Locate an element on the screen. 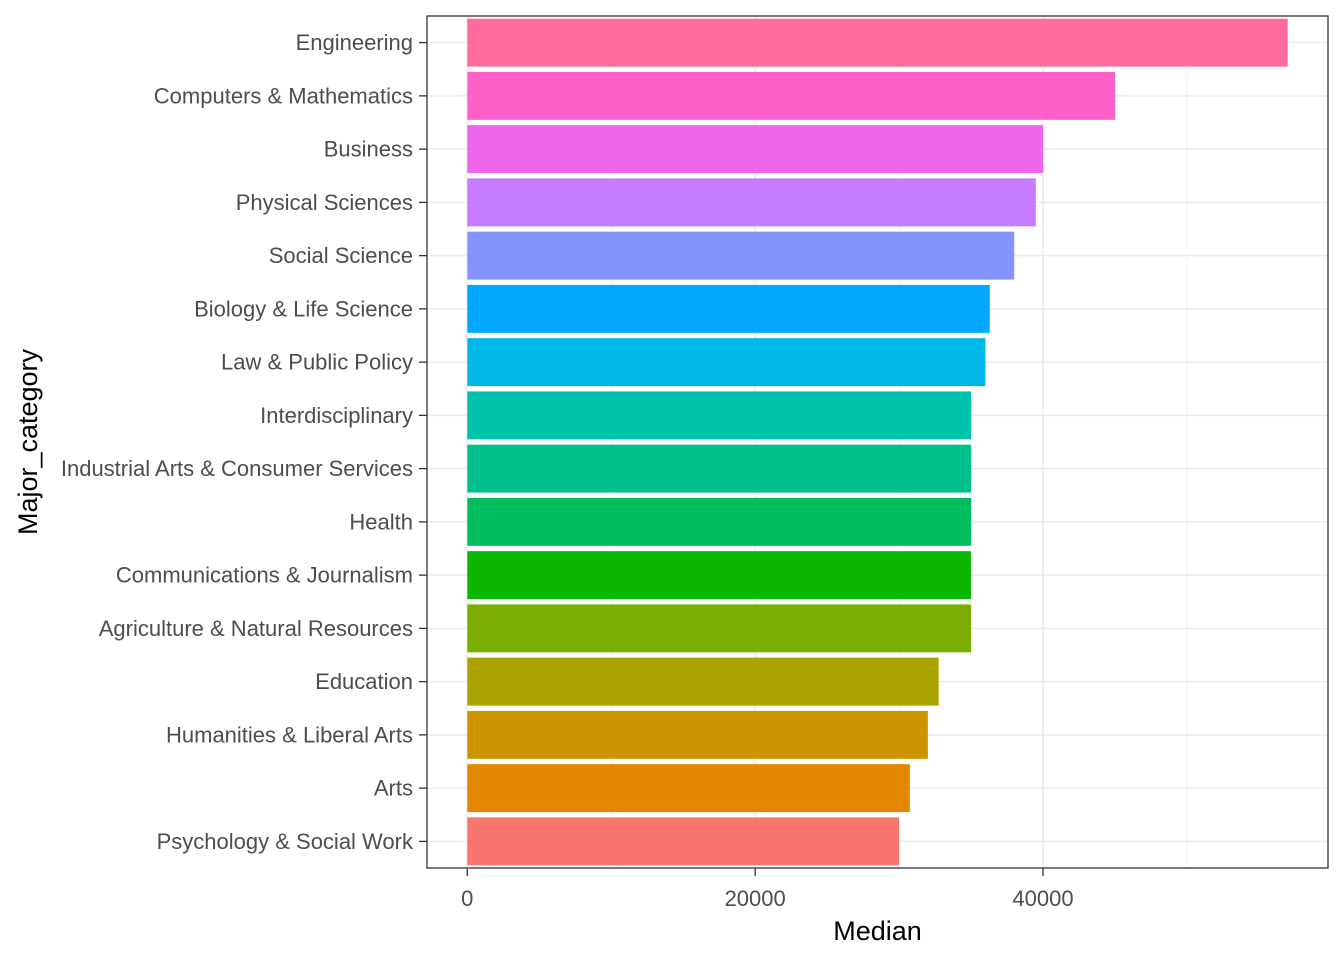  x-tick-label: 0 is located at coordinates (467, 898).